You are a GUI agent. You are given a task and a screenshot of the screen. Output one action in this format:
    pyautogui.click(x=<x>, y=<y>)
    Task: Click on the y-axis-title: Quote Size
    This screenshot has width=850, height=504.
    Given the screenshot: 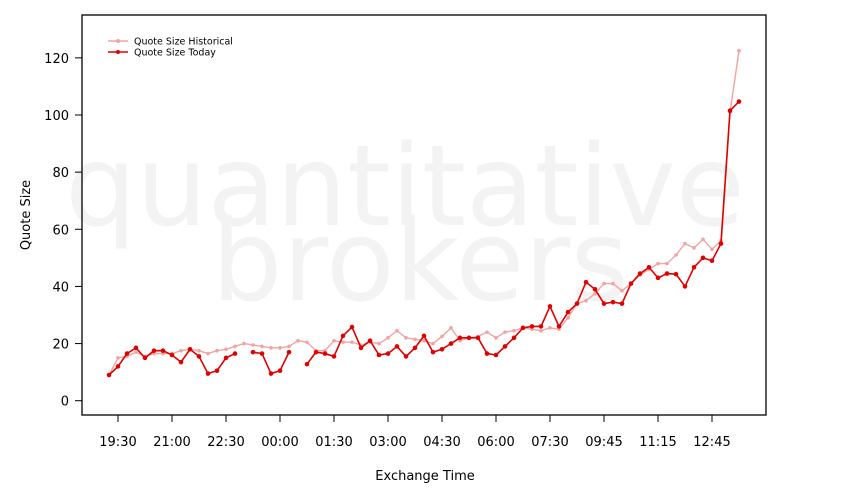 What is the action you would take?
    pyautogui.click(x=26, y=215)
    